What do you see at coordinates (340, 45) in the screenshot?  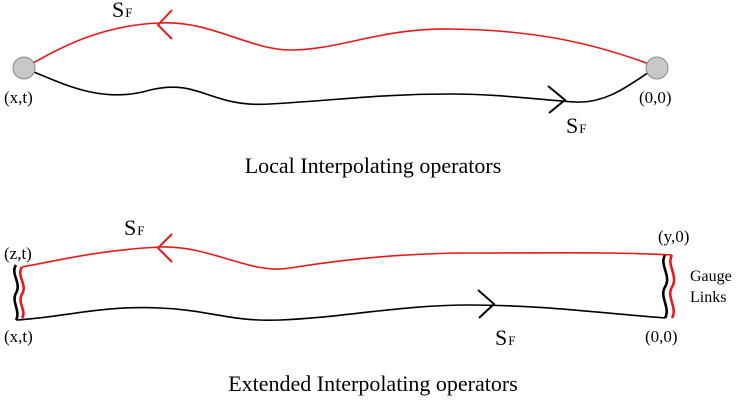 I see `backward-propagator-line` at bounding box center [340, 45].